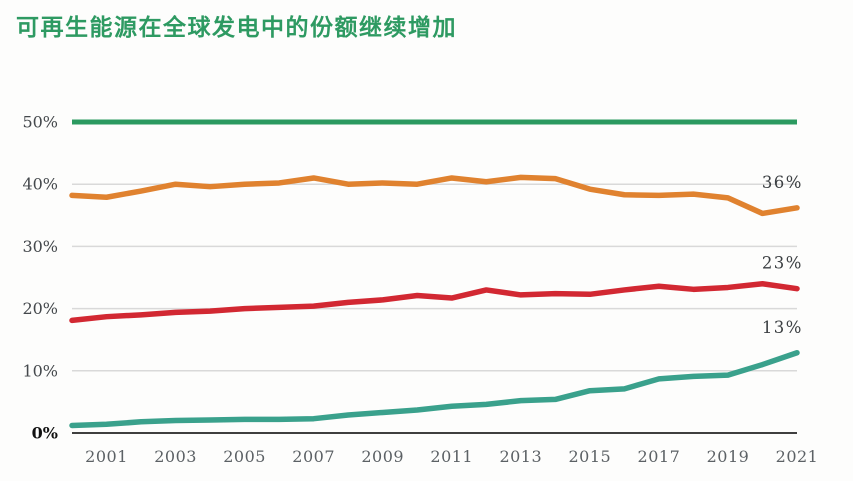 The height and width of the screenshot is (481, 853). What do you see at coordinates (434, 389) in the screenshot?
I see `series-teal-line` at bounding box center [434, 389].